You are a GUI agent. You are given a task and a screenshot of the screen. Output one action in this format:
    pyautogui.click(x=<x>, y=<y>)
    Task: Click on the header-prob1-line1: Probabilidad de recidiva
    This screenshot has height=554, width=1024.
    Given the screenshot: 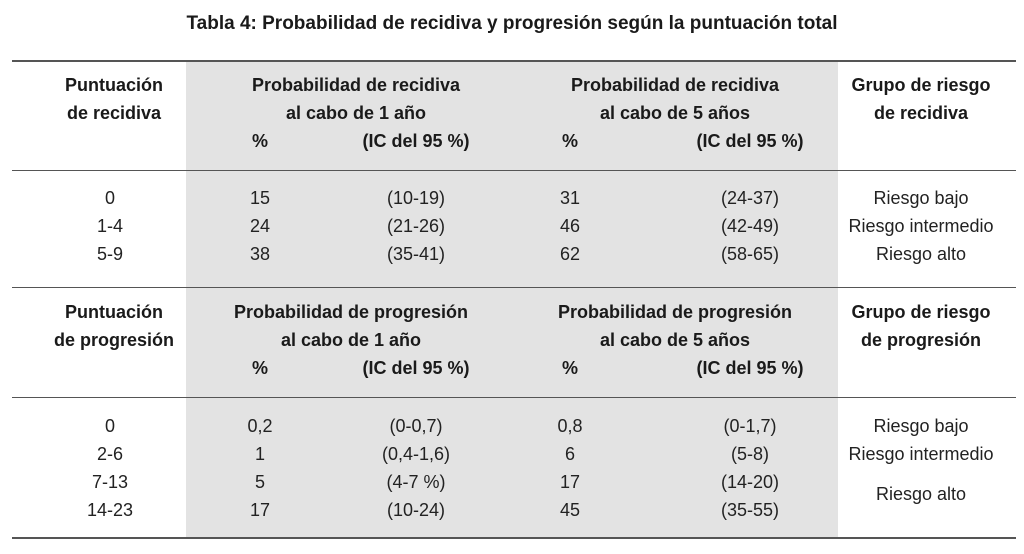 What is the action you would take?
    pyautogui.click(x=356, y=85)
    